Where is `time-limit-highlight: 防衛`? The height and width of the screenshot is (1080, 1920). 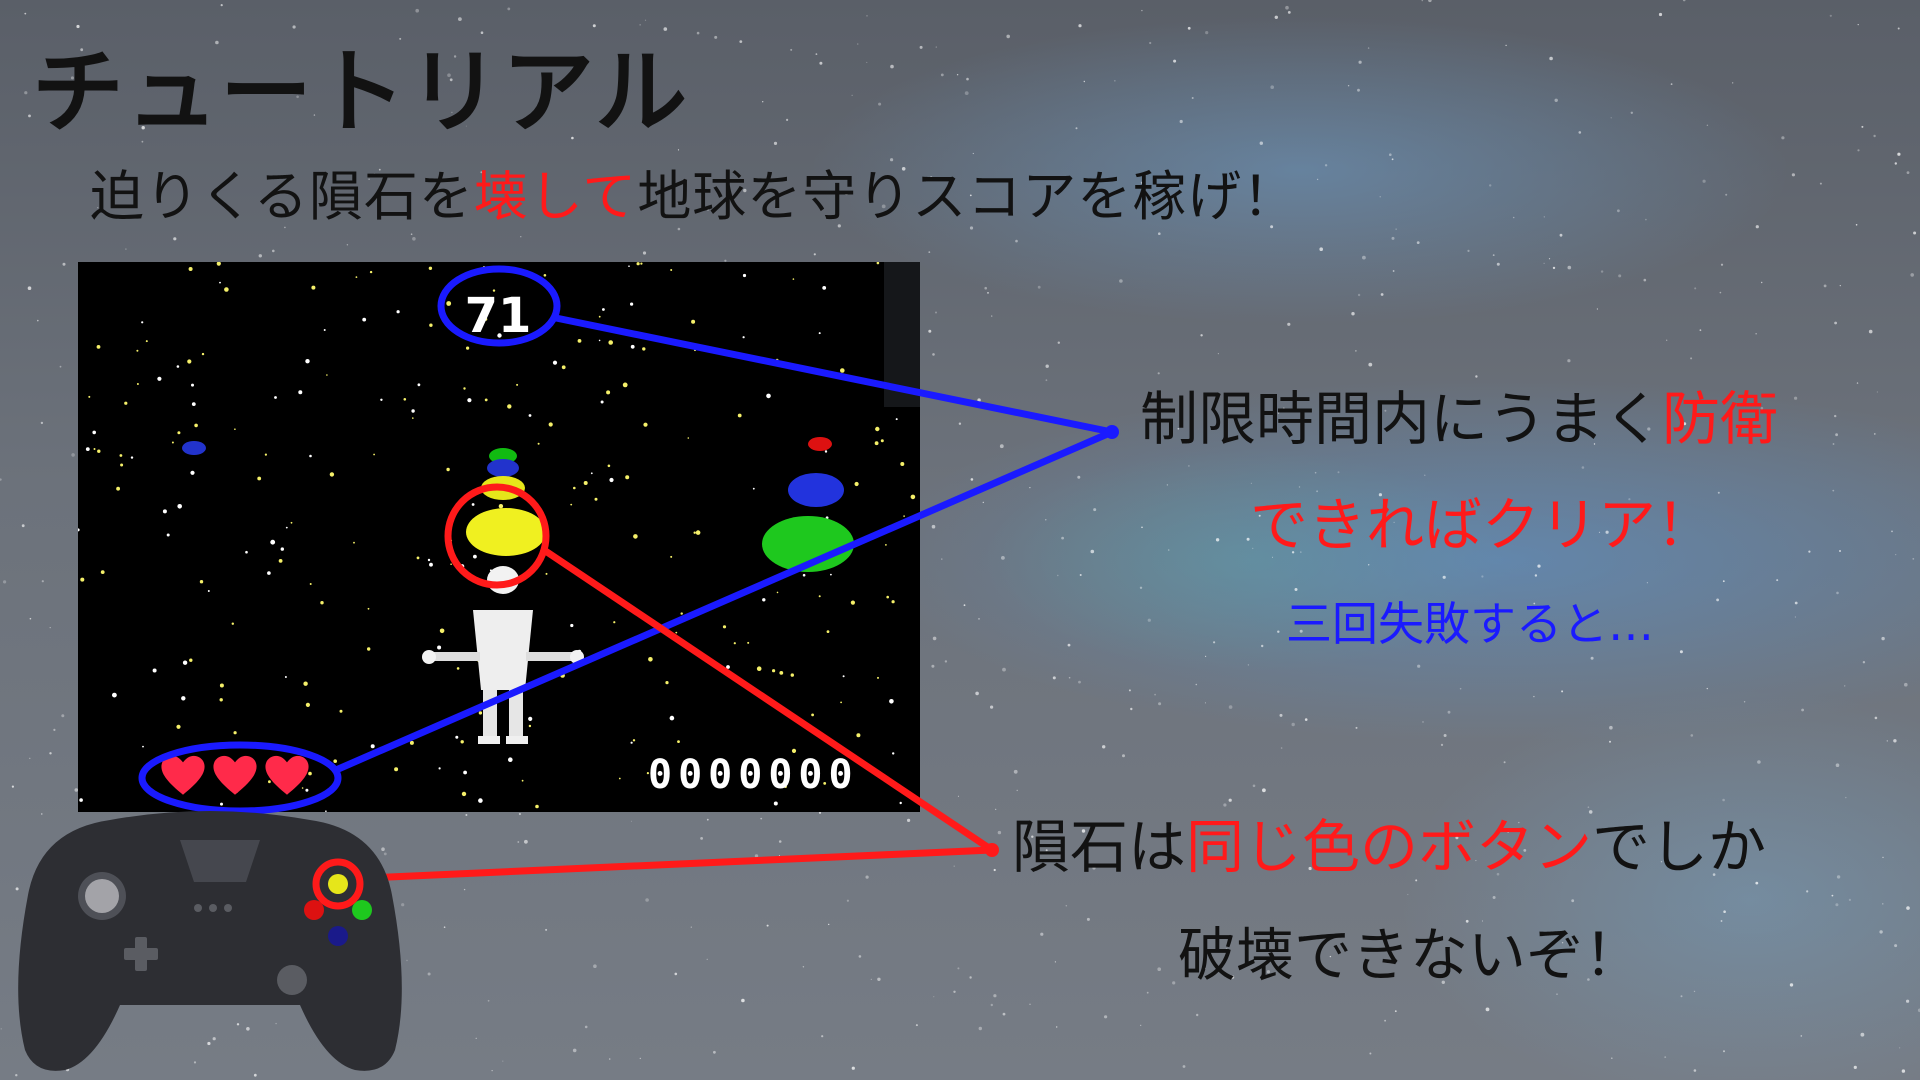 time-limit-highlight: 防衛 is located at coordinates (1720, 419).